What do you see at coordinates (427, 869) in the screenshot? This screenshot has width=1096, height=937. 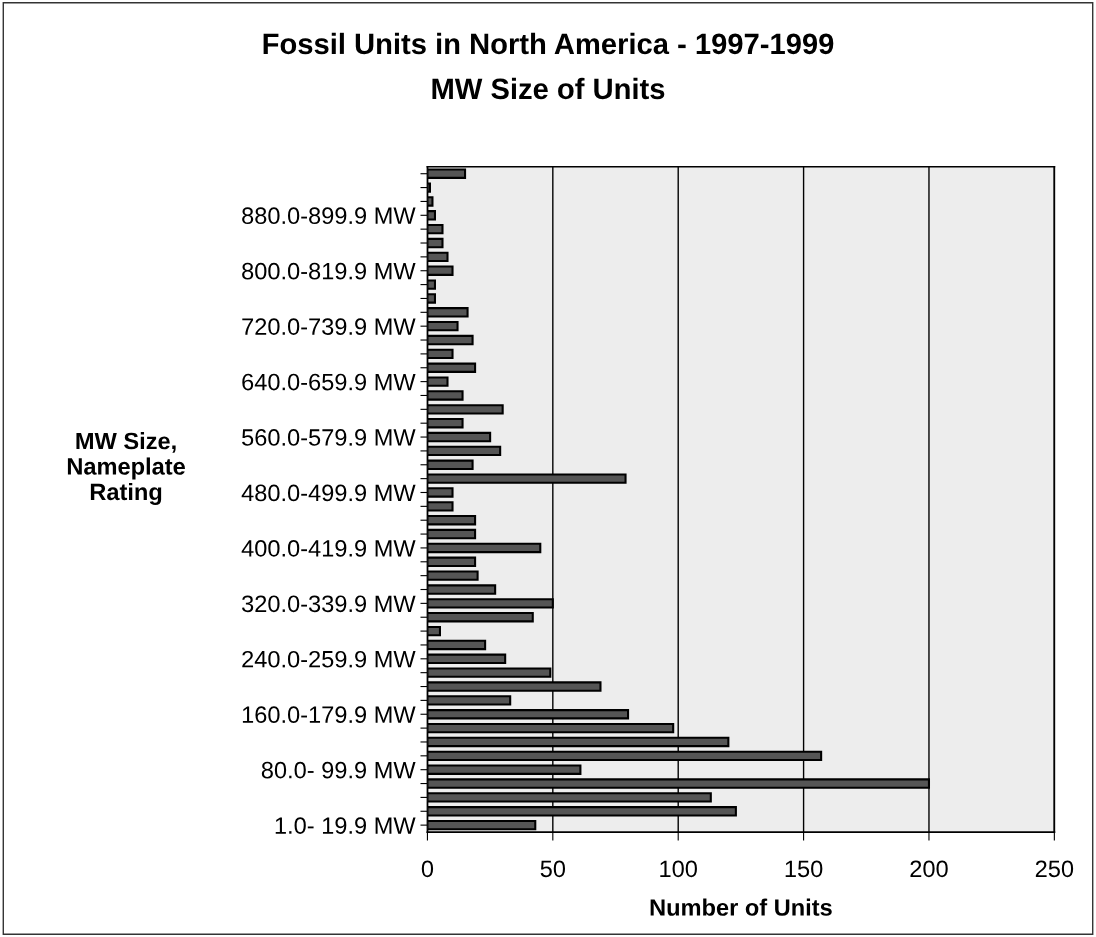 I see `x-tick-label: 0` at bounding box center [427, 869].